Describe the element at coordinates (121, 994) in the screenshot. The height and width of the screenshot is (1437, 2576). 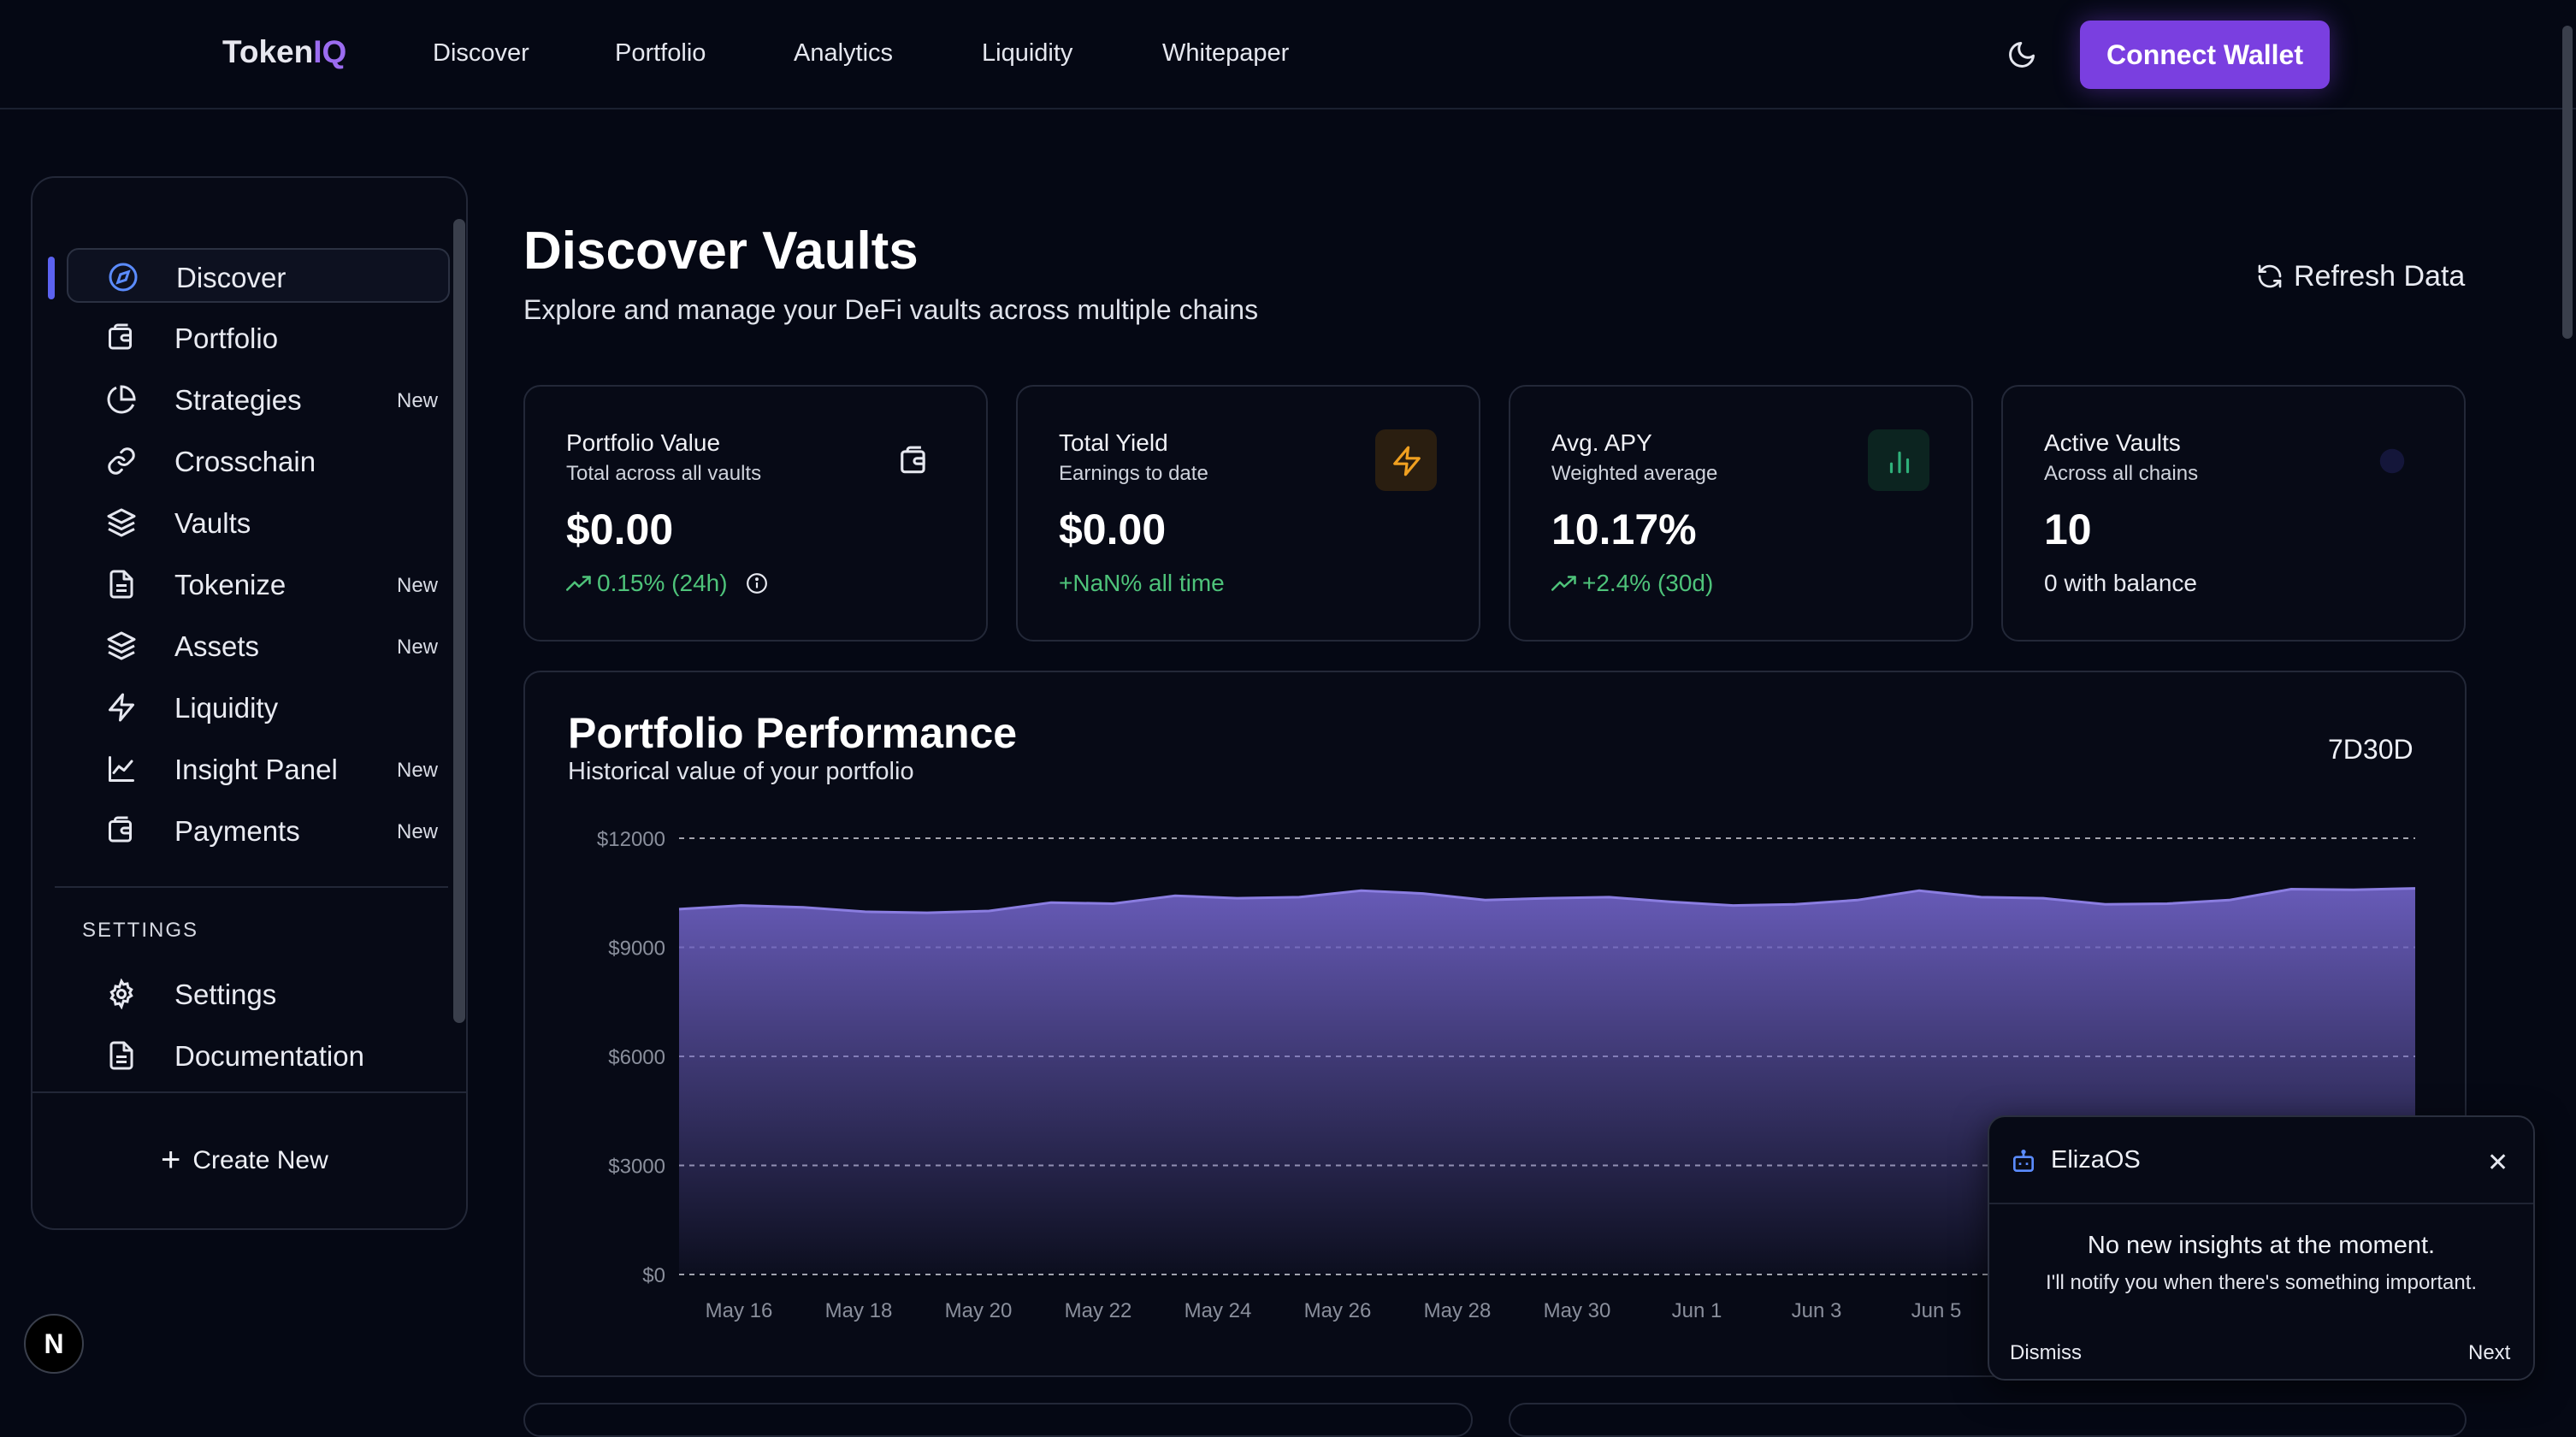
I see `gear-icon` at that location.